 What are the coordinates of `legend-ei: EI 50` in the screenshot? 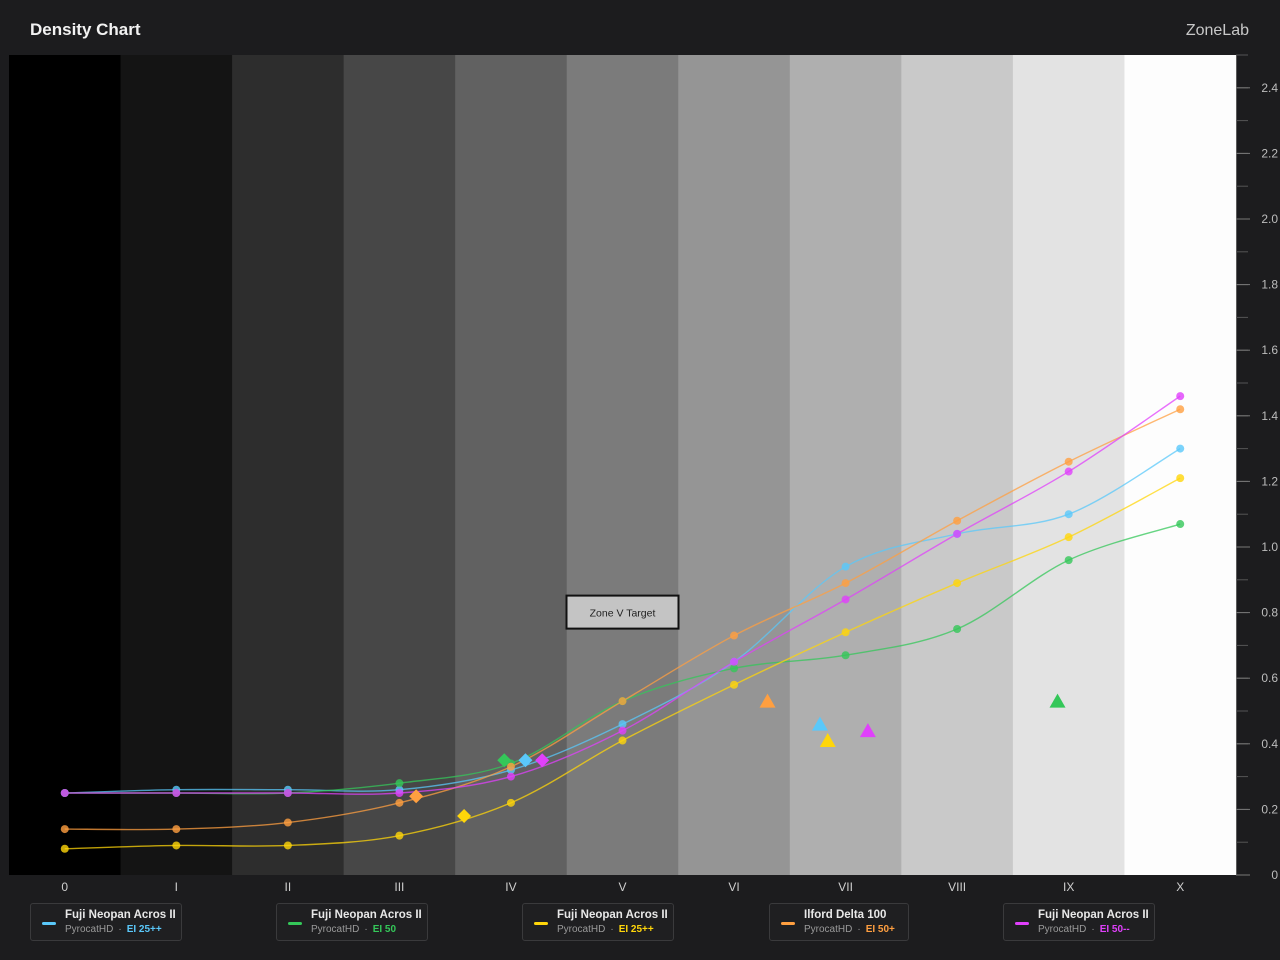 It's located at (384, 929).